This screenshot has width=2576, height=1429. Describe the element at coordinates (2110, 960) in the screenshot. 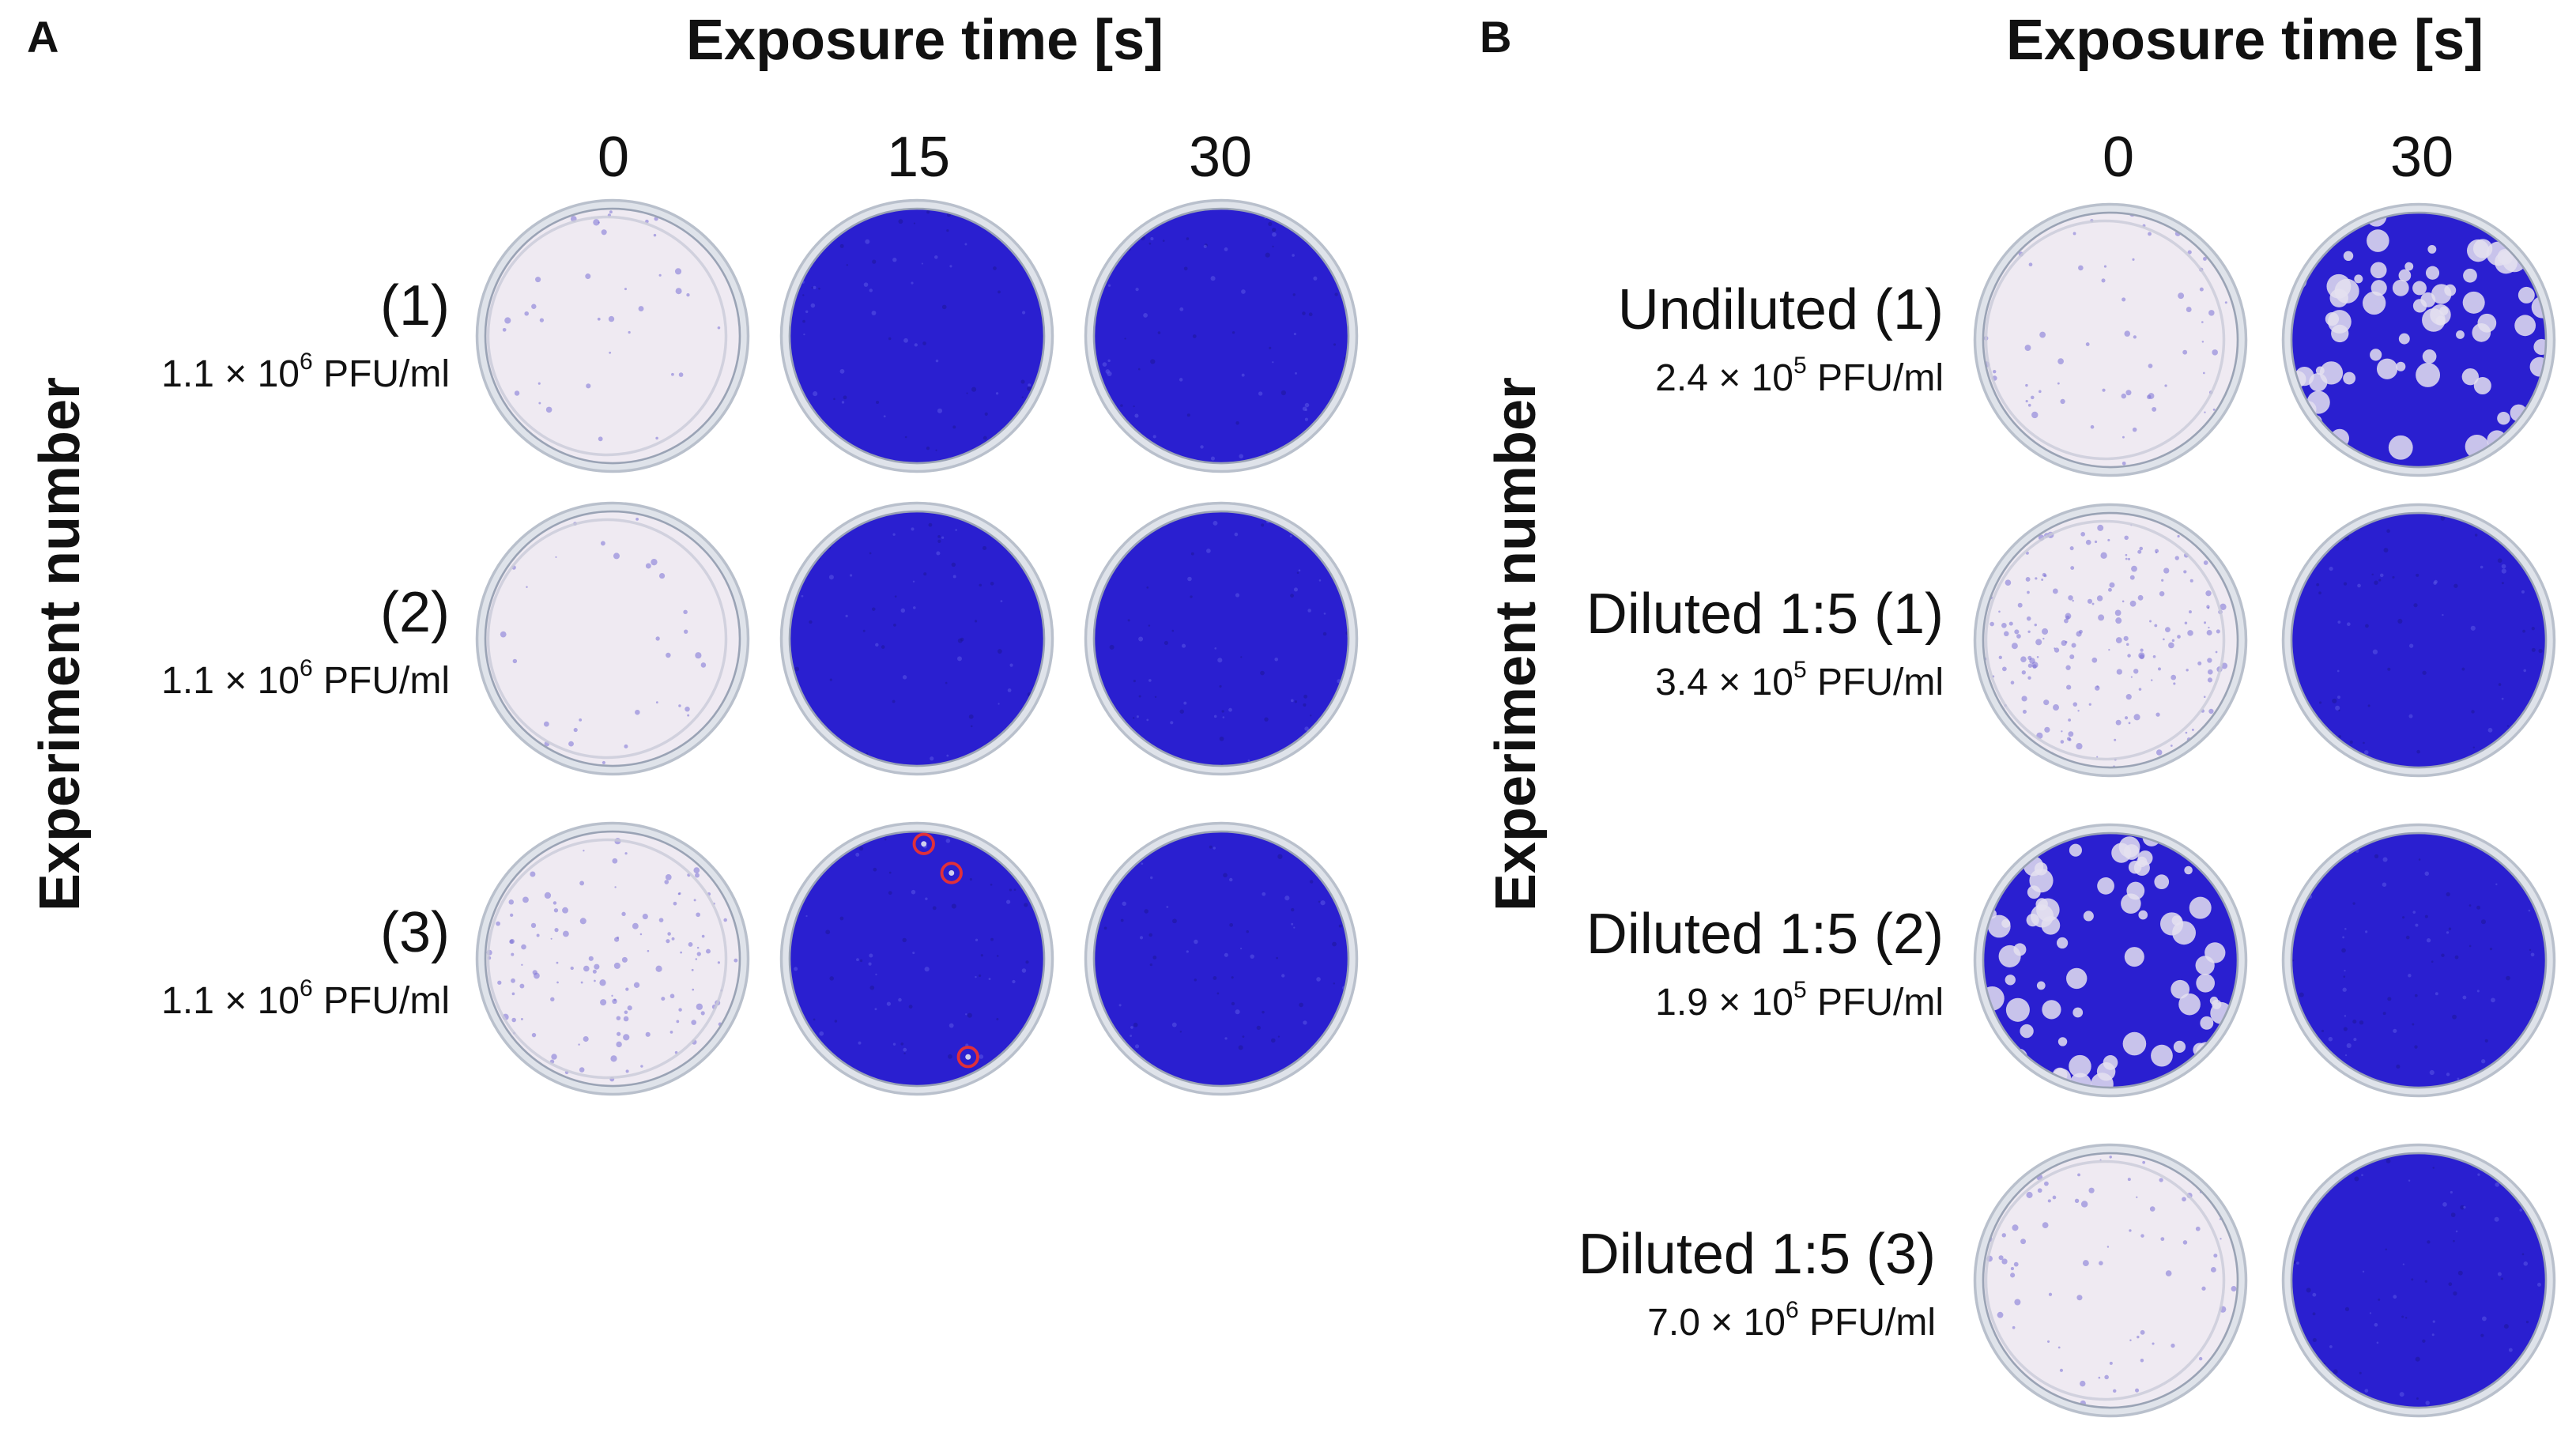

I see `plate-b-3-0s` at that location.